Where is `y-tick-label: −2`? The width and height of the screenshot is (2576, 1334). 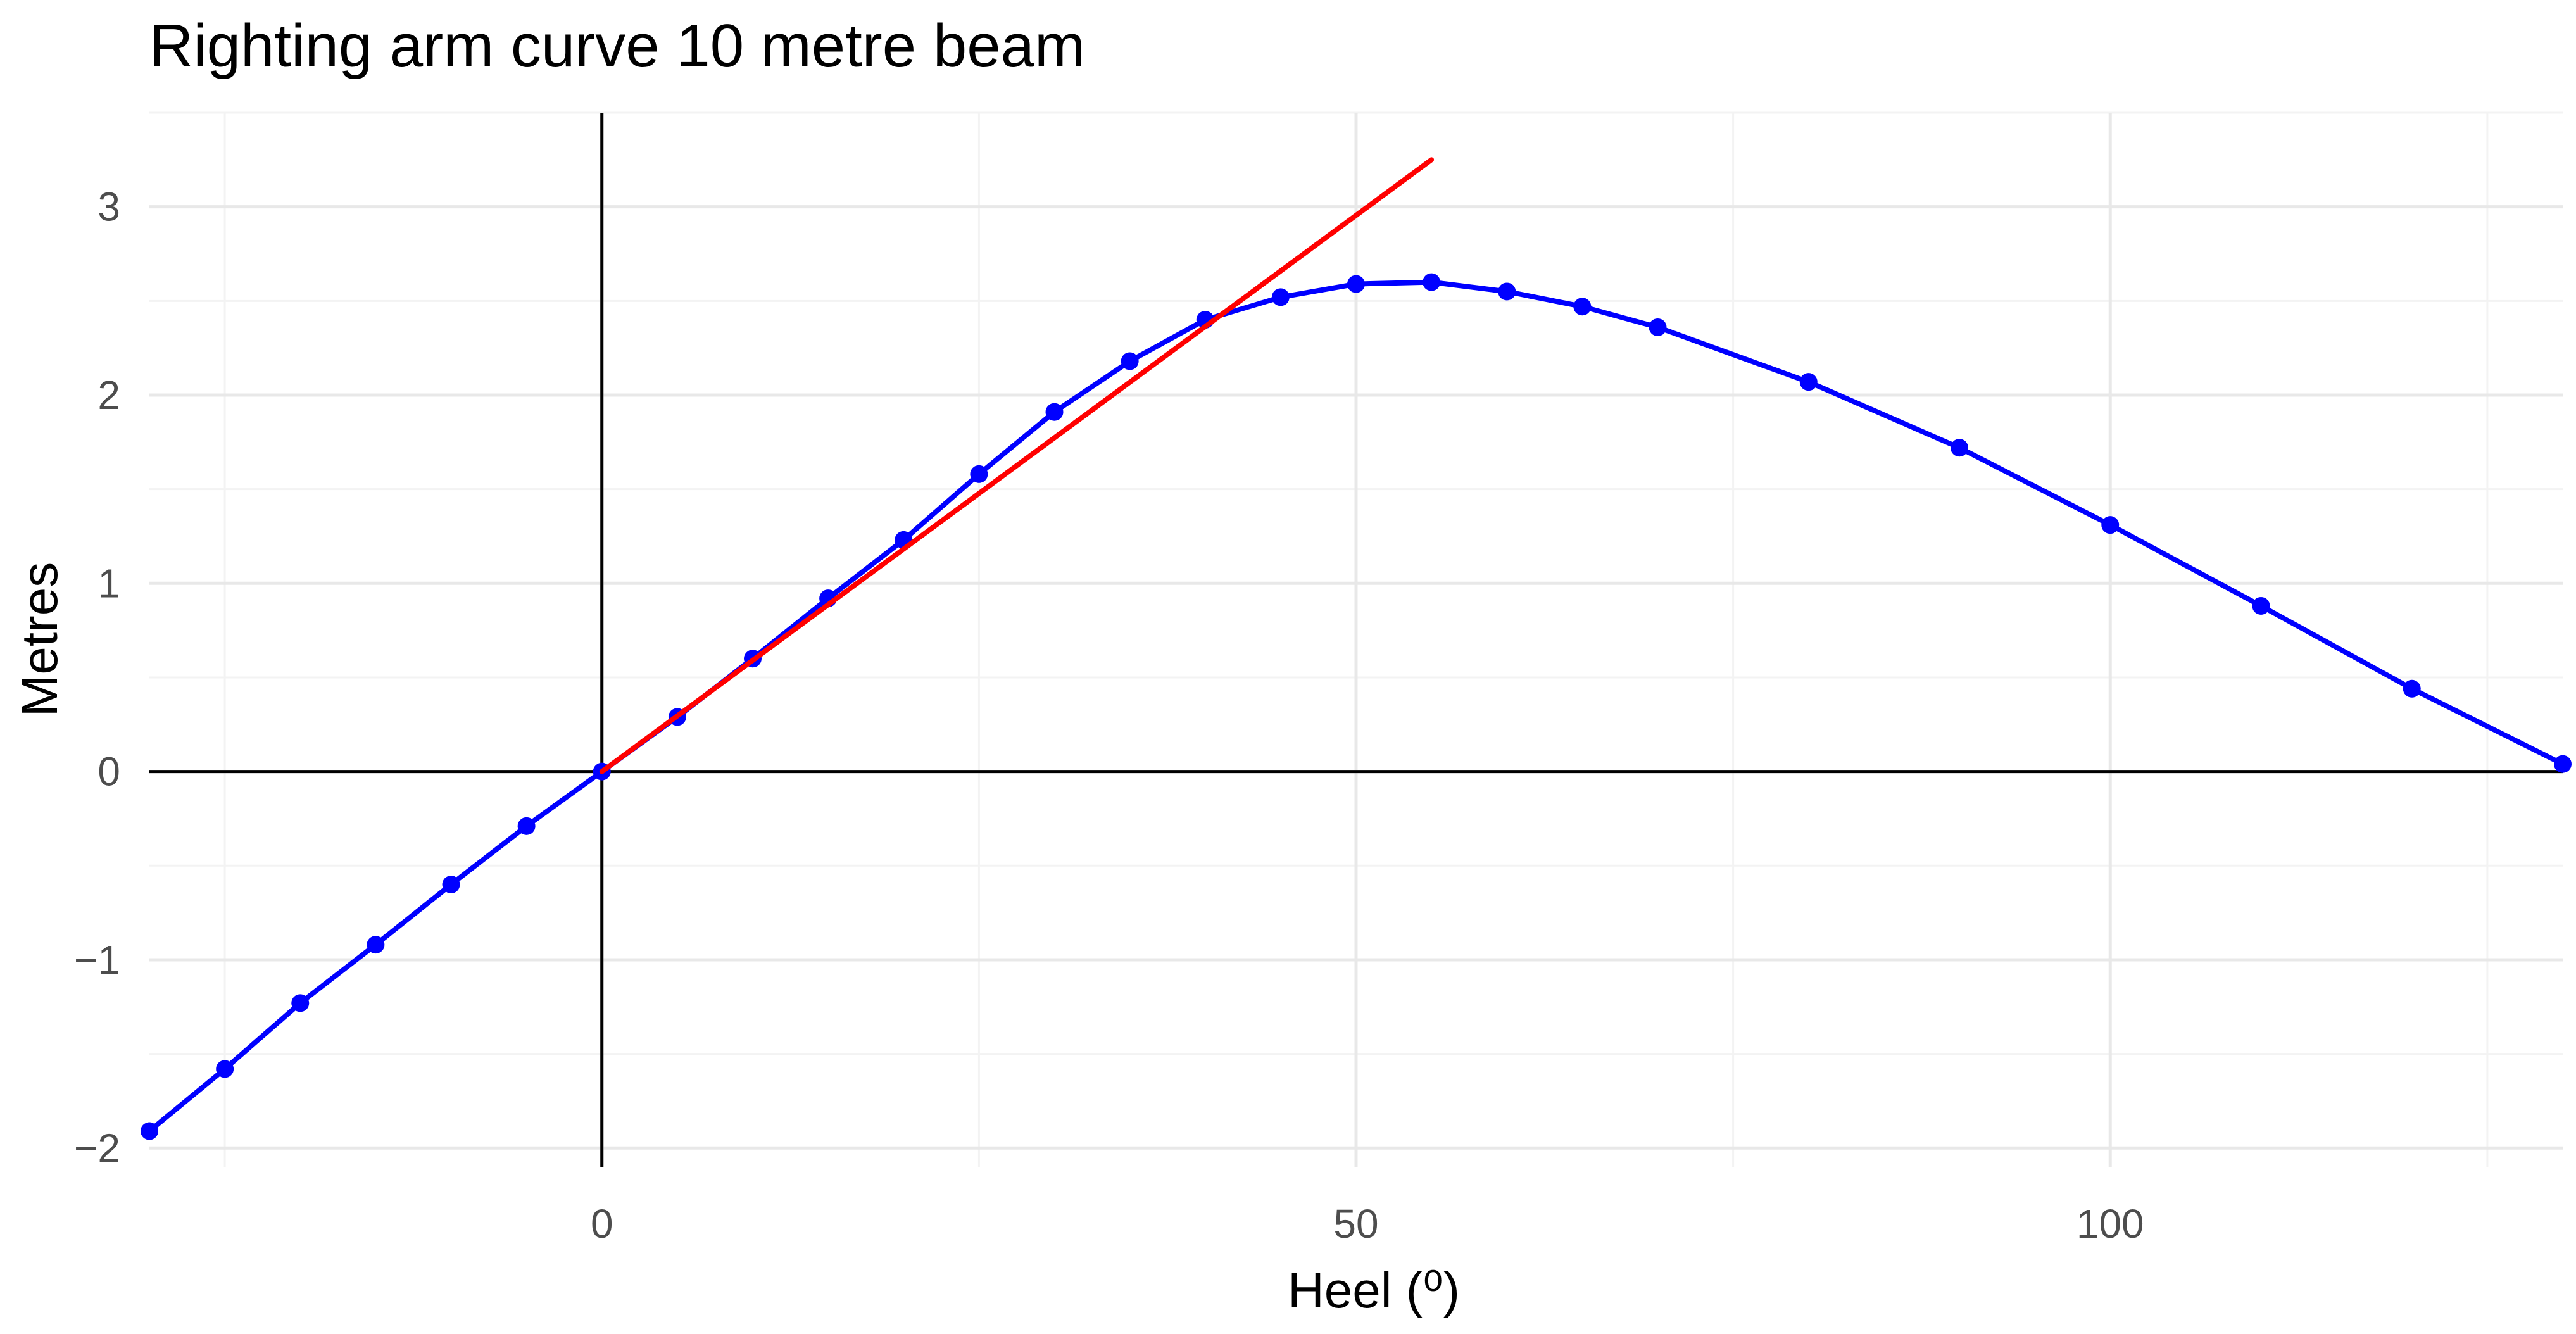 y-tick-label: −2 is located at coordinates (97, 1148).